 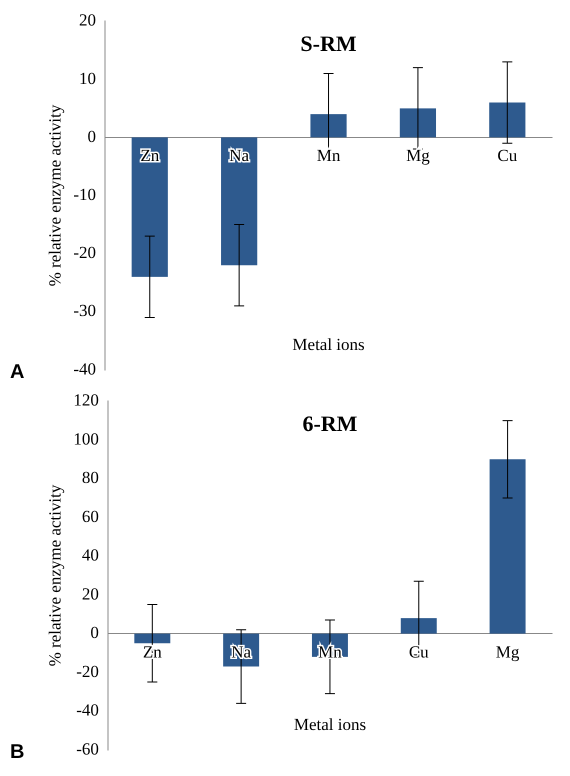 I want to click on x-tick-label: Na, so click(x=239, y=156).